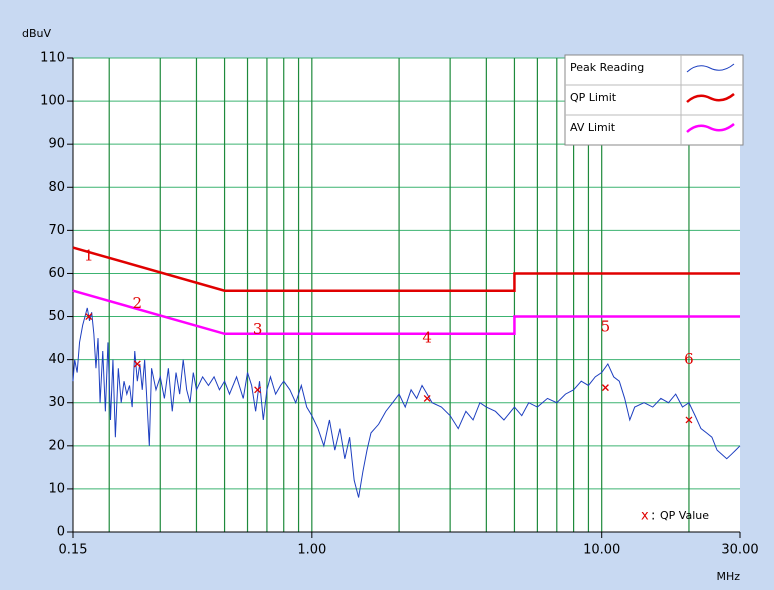 Image resolution: width=774 pixels, height=590 pixels. I want to click on y-tick-label: 30, so click(56, 402).